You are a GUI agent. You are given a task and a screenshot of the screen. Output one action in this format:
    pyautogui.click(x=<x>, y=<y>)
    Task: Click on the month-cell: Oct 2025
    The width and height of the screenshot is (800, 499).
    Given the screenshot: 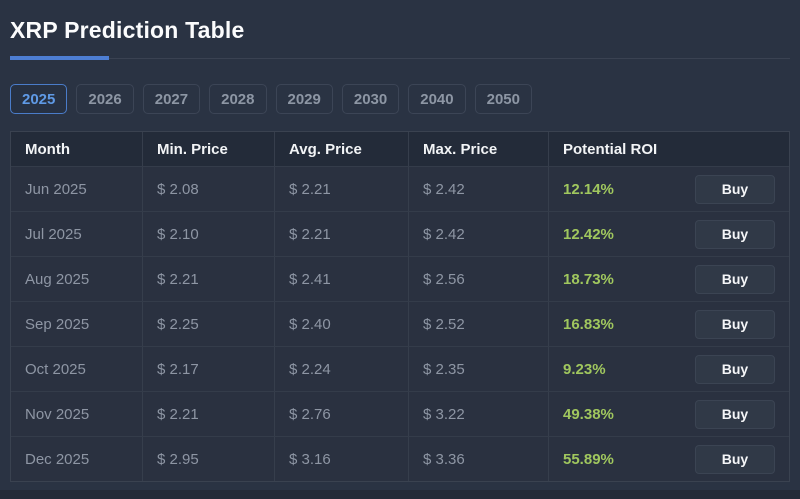 What is the action you would take?
    pyautogui.click(x=77, y=369)
    